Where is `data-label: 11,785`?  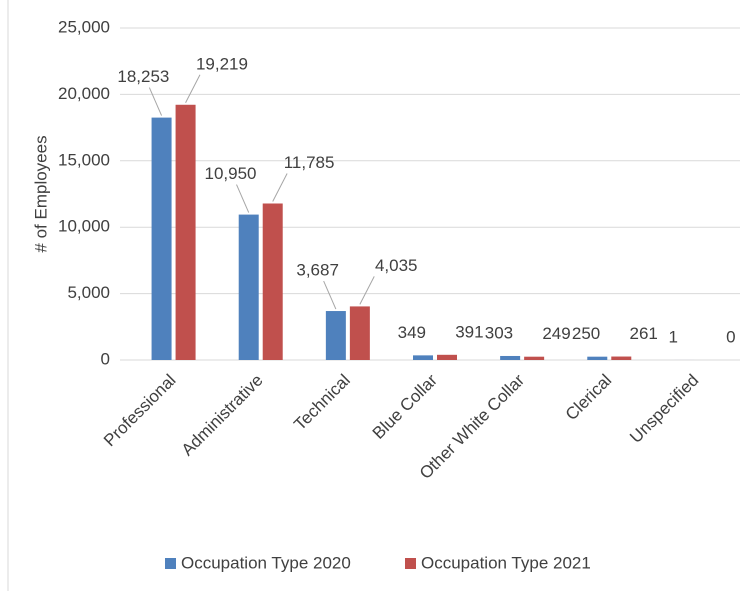
data-label: 11,785 is located at coordinates (309, 162).